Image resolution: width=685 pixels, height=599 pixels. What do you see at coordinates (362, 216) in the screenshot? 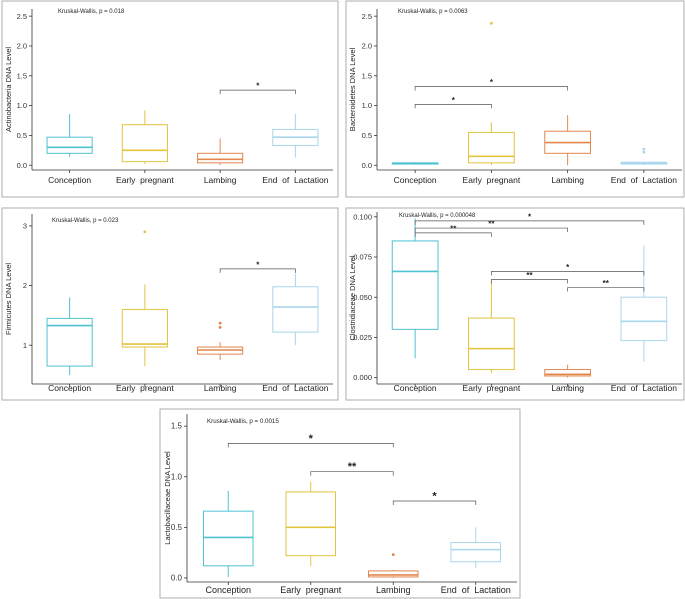
I see `y-tick-label: 0.100` at bounding box center [362, 216].